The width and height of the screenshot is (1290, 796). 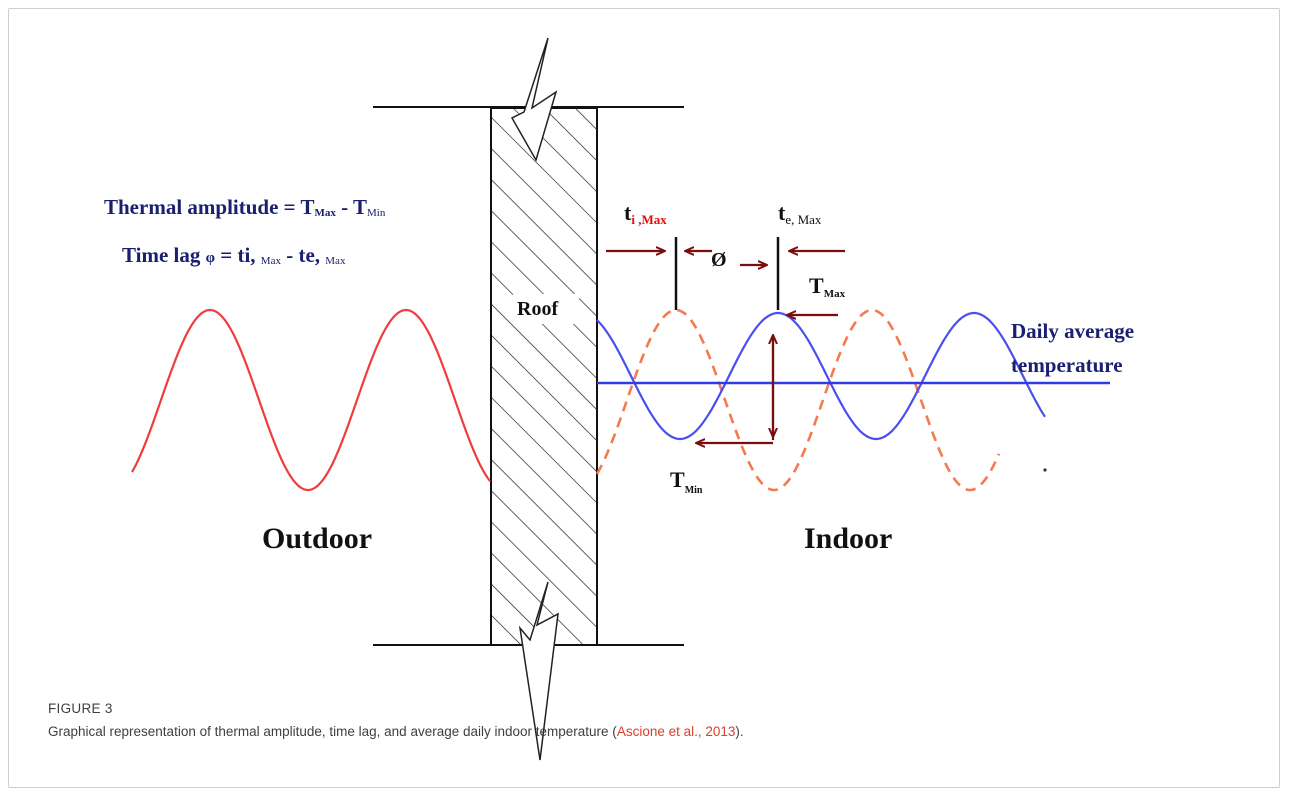 I want to click on indoor-temperature-wave, so click(x=821, y=376).